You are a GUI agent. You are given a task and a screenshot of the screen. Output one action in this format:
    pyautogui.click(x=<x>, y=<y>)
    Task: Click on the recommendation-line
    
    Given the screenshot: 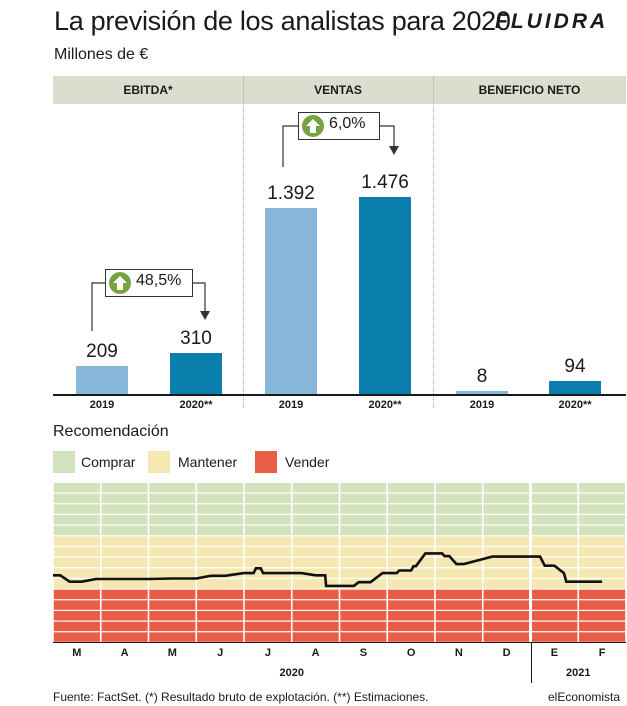 What is the action you would take?
    pyautogui.click(x=328, y=570)
    